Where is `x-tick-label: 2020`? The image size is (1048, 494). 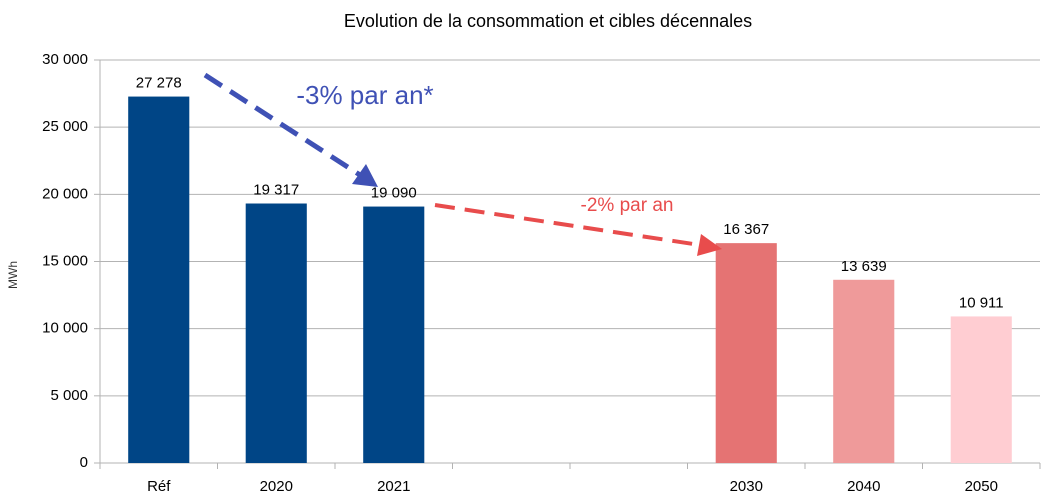
x-tick-label: 2020 is located at coordinates (276, 486).